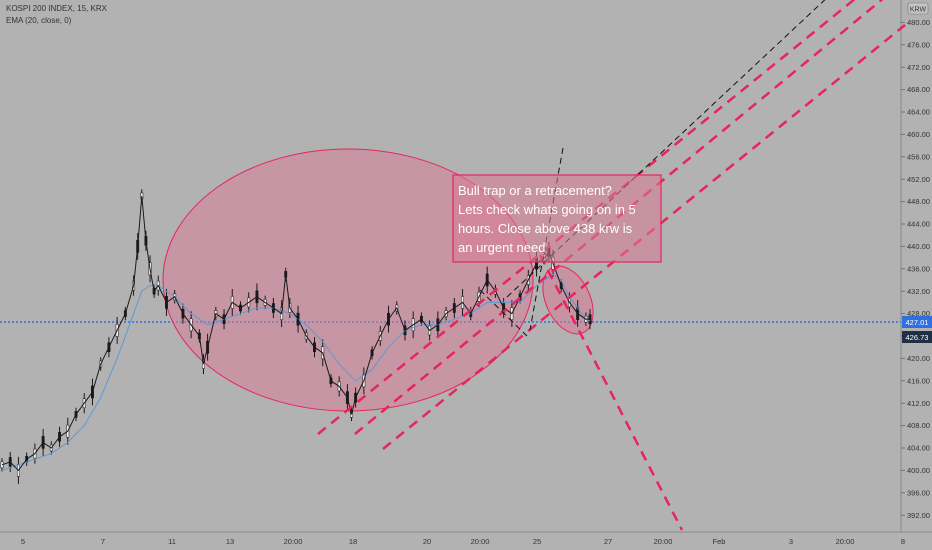  Describe the element at coordinates (537, 541) in the screenshot. I see `x-tick-label: 25` at that location.